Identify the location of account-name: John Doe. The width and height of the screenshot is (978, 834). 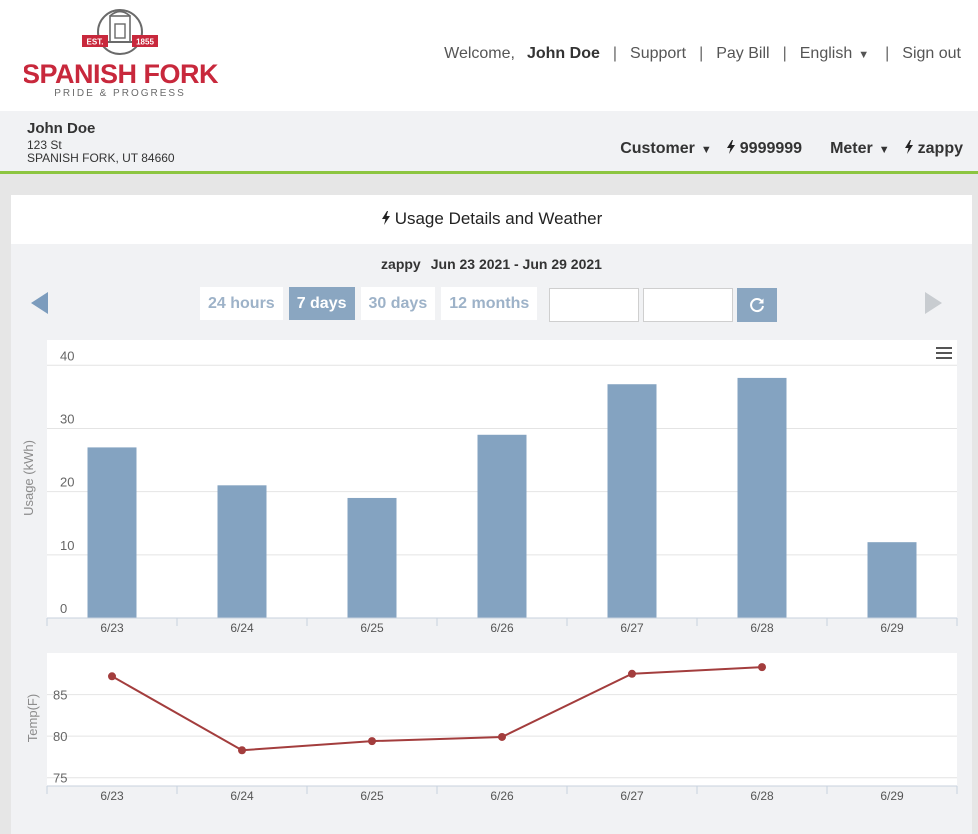
(61, 128).